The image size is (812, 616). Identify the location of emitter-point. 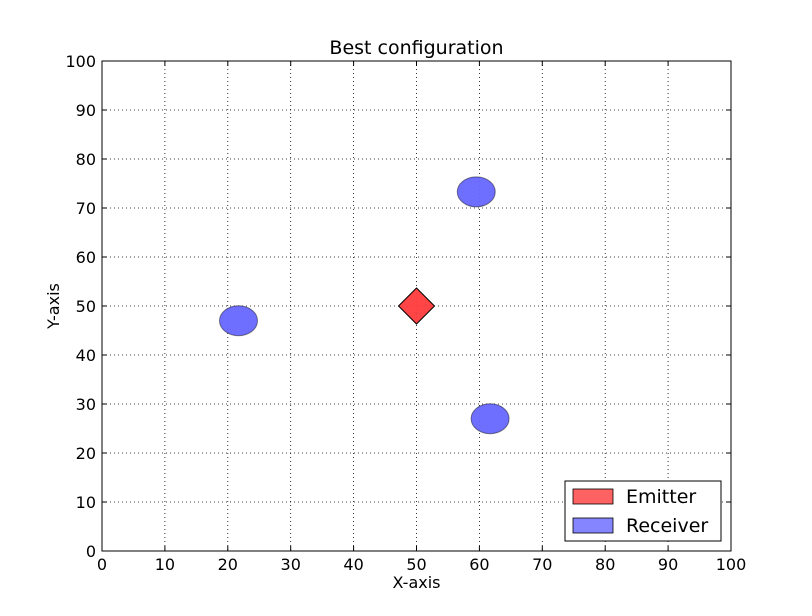
(416, 306).